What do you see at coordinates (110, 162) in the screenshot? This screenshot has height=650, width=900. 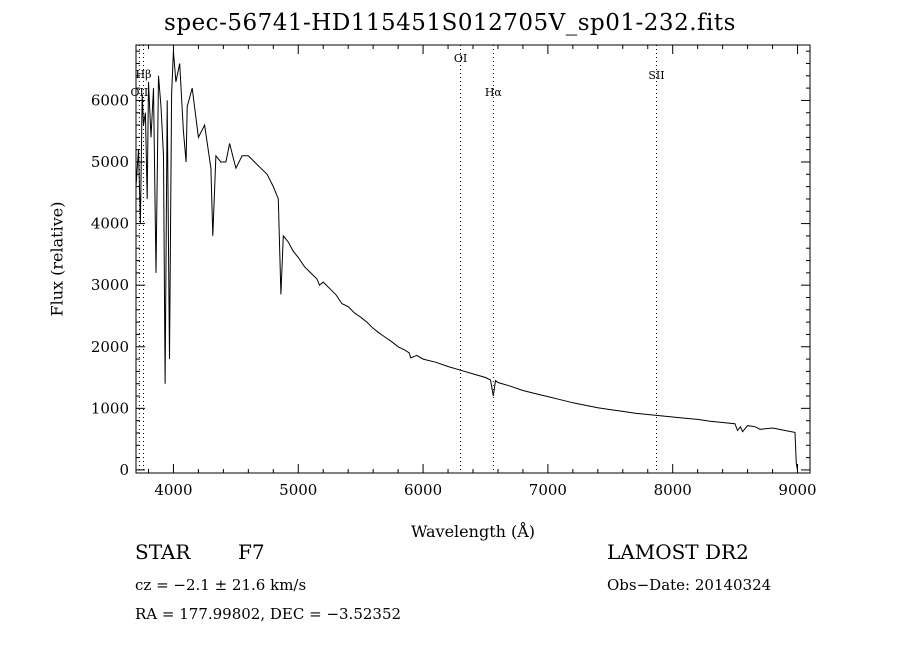 I see `y-tick-label: 5000` at bounding box center [110, 162].